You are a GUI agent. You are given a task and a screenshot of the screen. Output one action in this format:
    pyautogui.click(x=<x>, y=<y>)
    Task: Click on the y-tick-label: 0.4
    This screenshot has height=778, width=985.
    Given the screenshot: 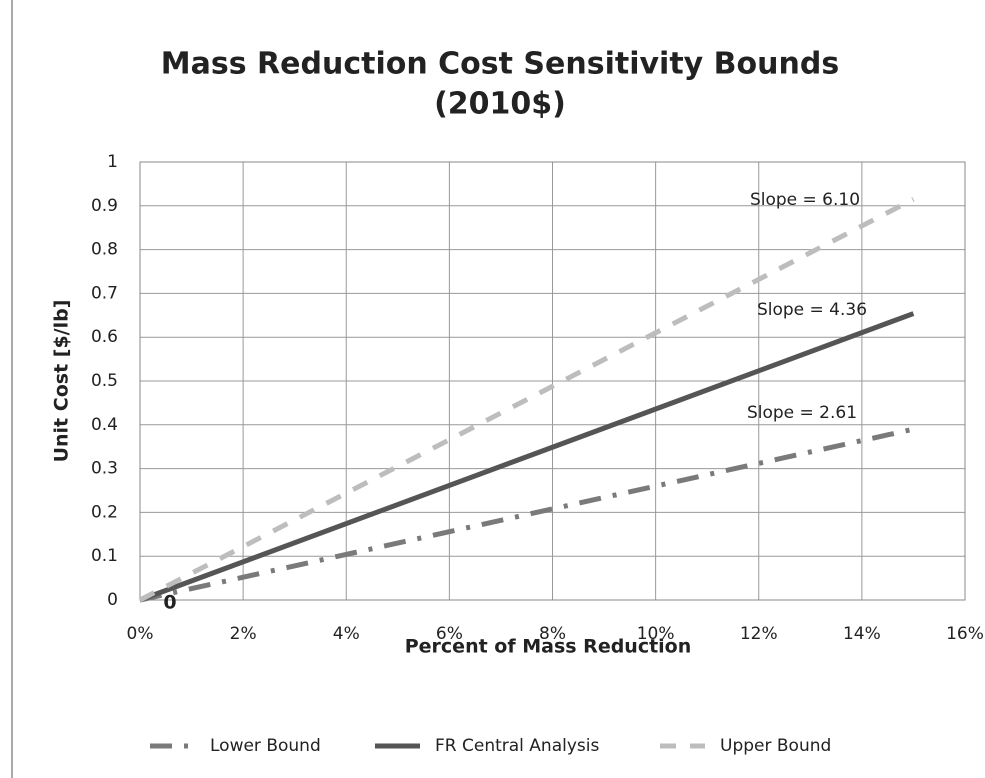 What is the action you would take?
    pyautogui.click(x=104, y=425)
    